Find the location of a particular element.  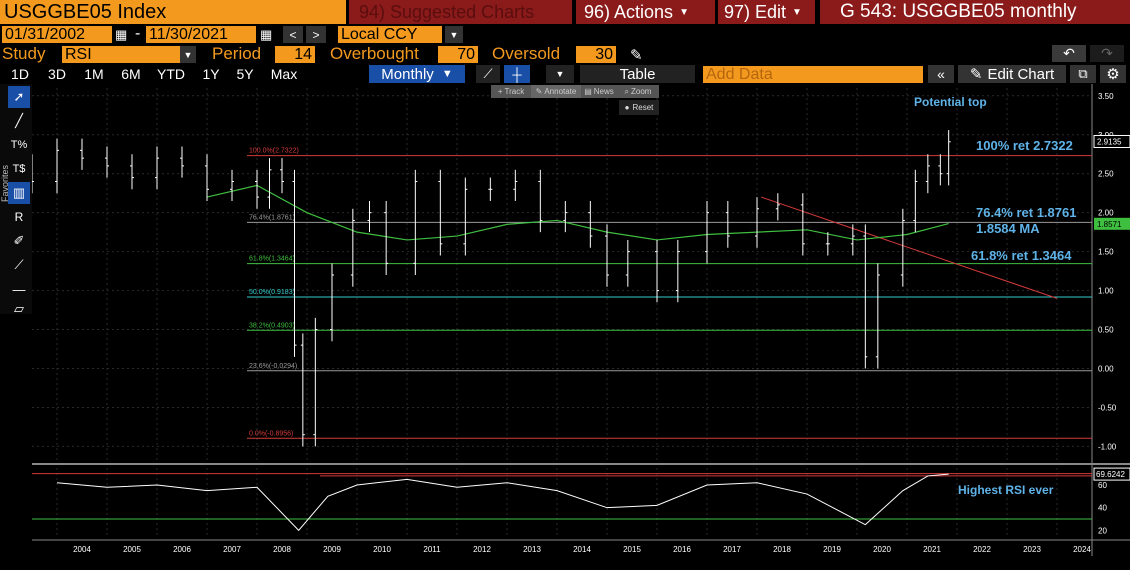

chart-settings-icon: ⧉ is located at coordinates (1083, 74).